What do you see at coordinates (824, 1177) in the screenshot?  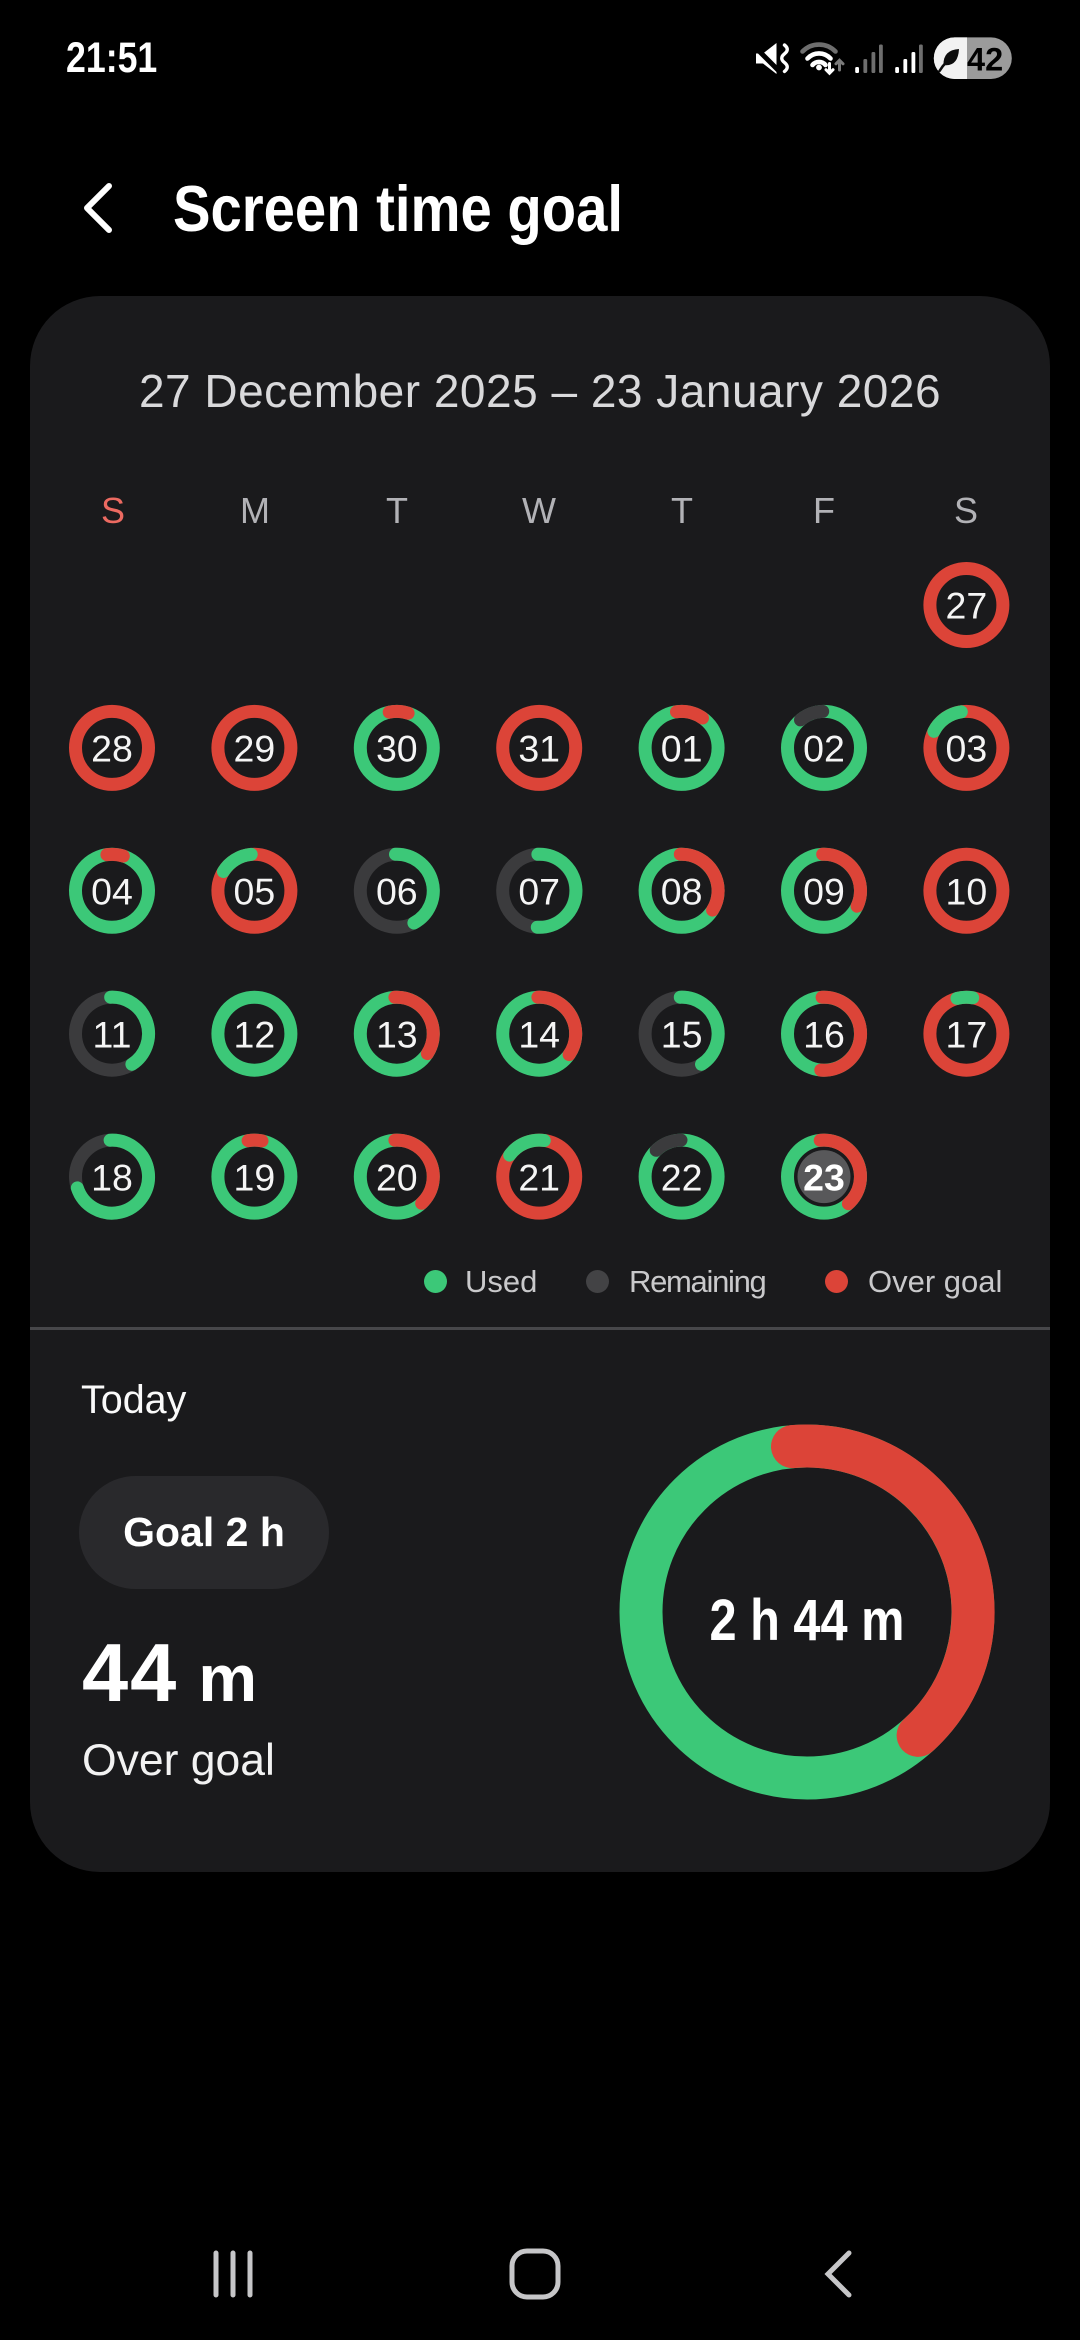 I see `svg-text: 23` at bounding box center [824, 1177].